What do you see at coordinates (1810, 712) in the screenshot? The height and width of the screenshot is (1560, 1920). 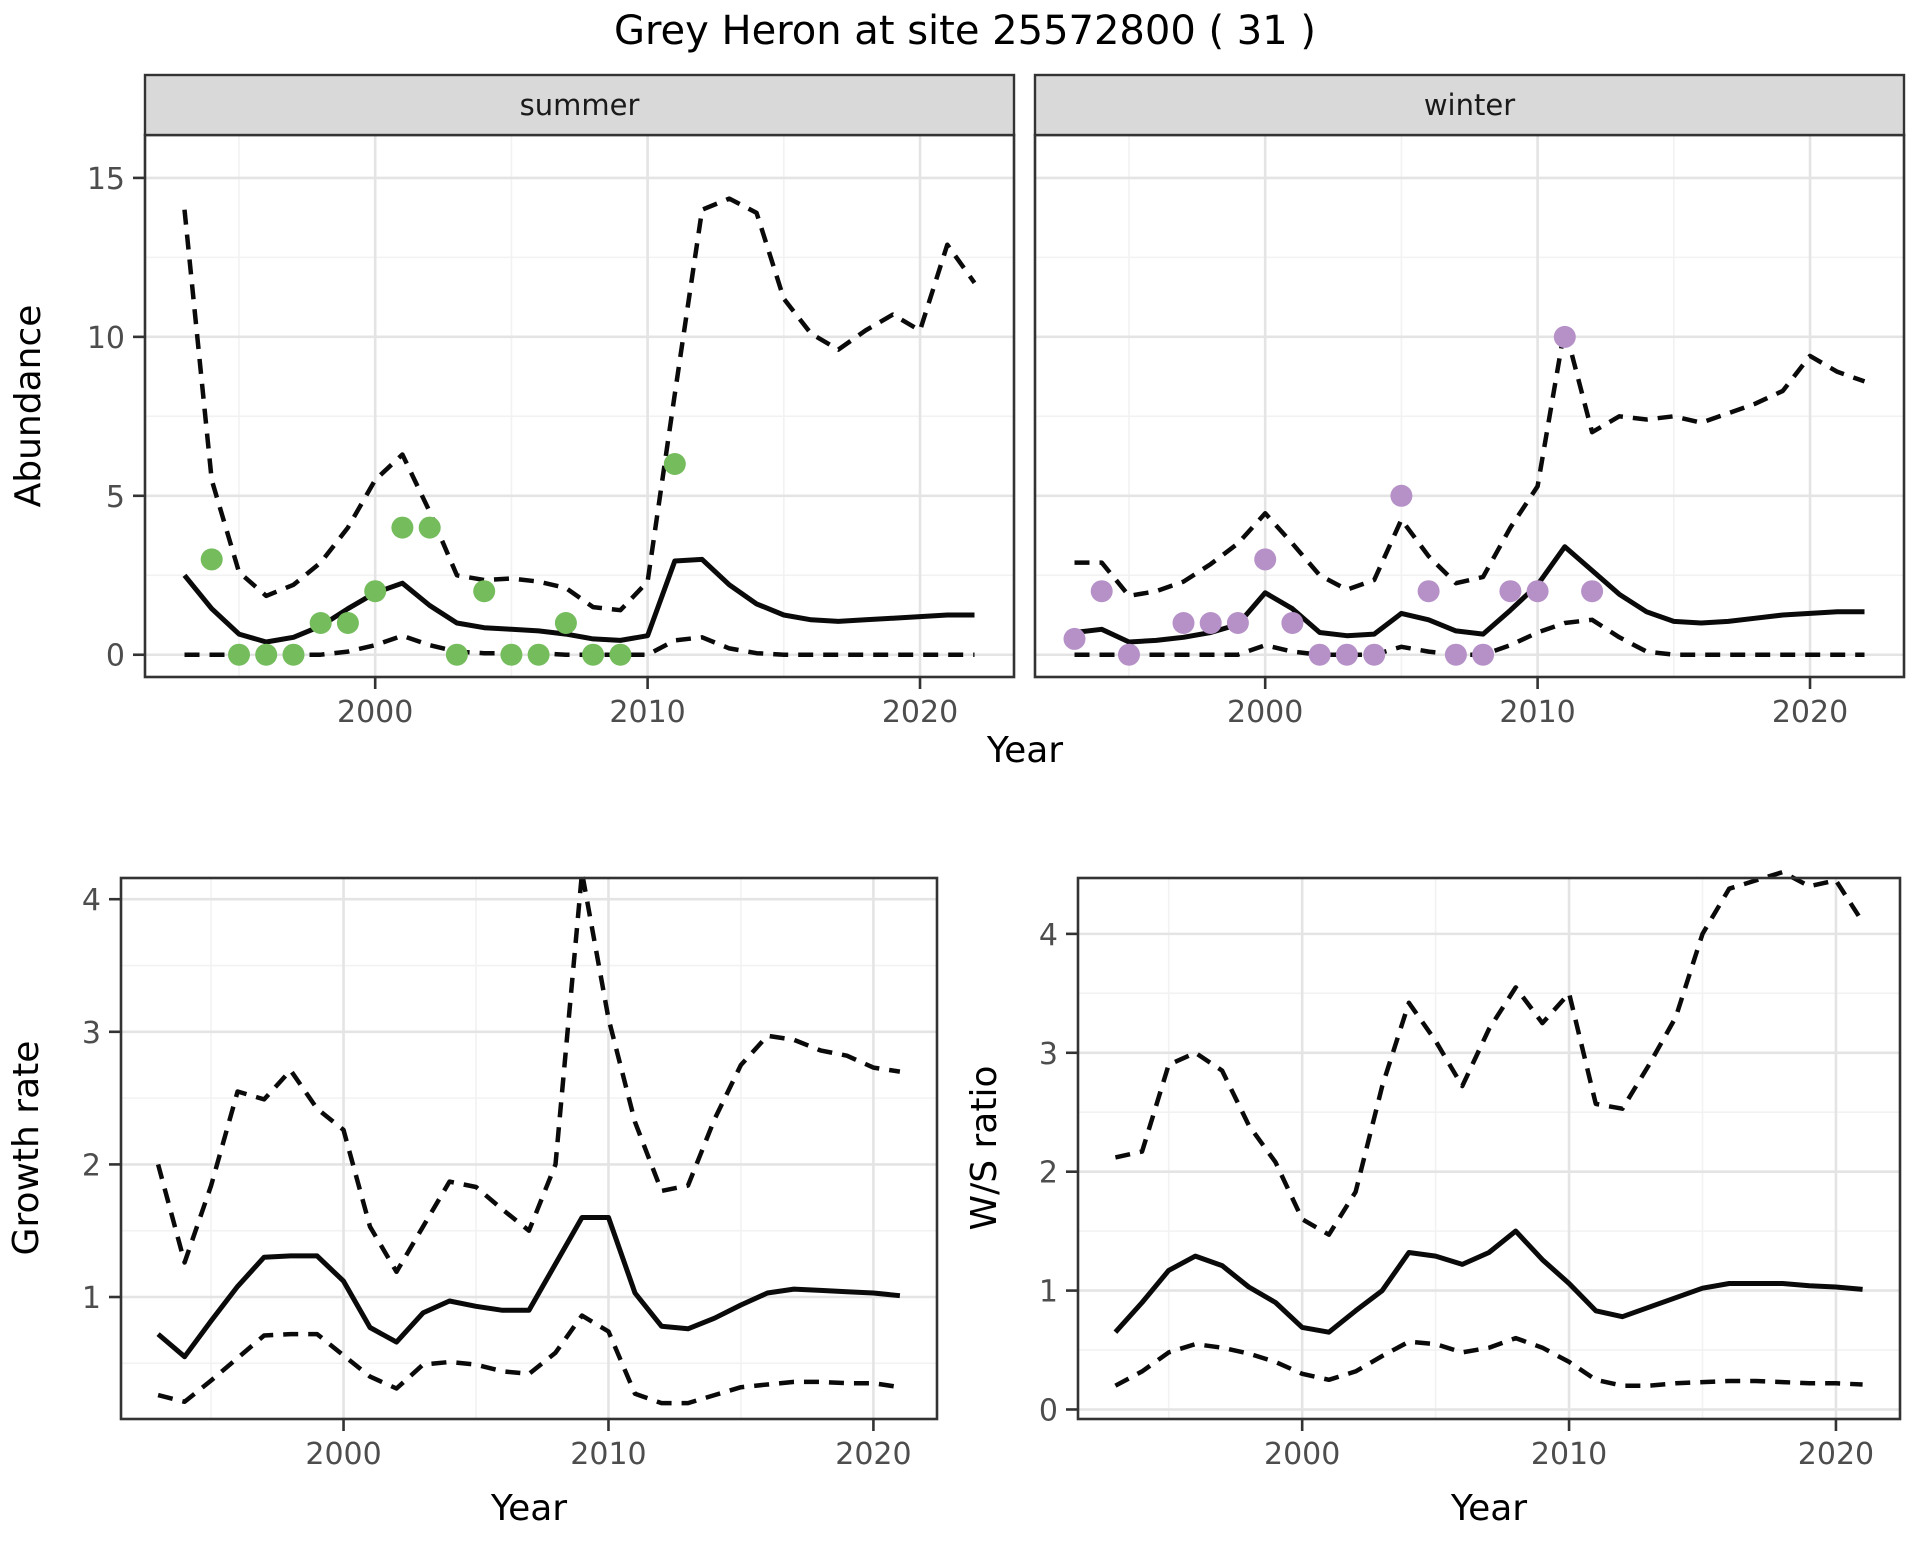 I see `abundance-winter-x-tick-label: 2020` at bounding box center [1810, 712].